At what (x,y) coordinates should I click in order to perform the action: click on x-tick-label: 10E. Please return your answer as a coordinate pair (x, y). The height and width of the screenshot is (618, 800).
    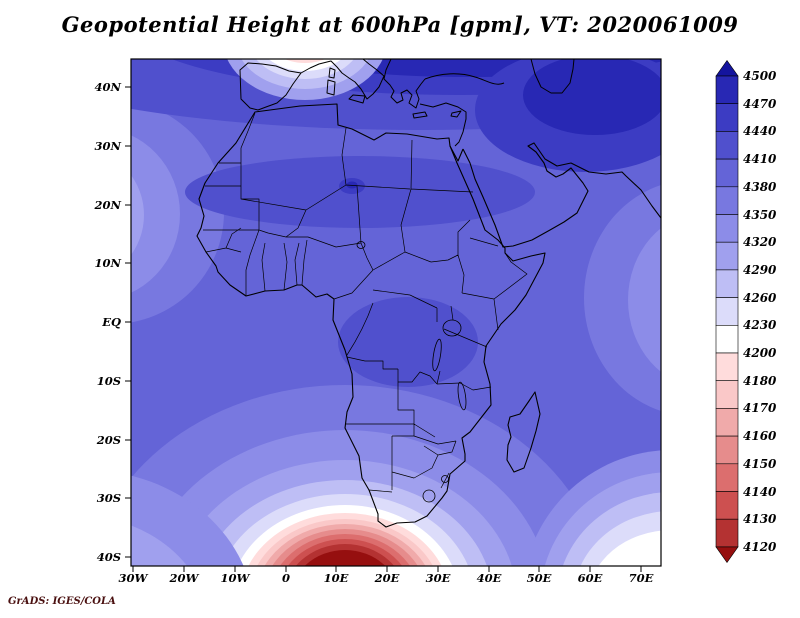
    Looking at the image, I should click on (336, 578).